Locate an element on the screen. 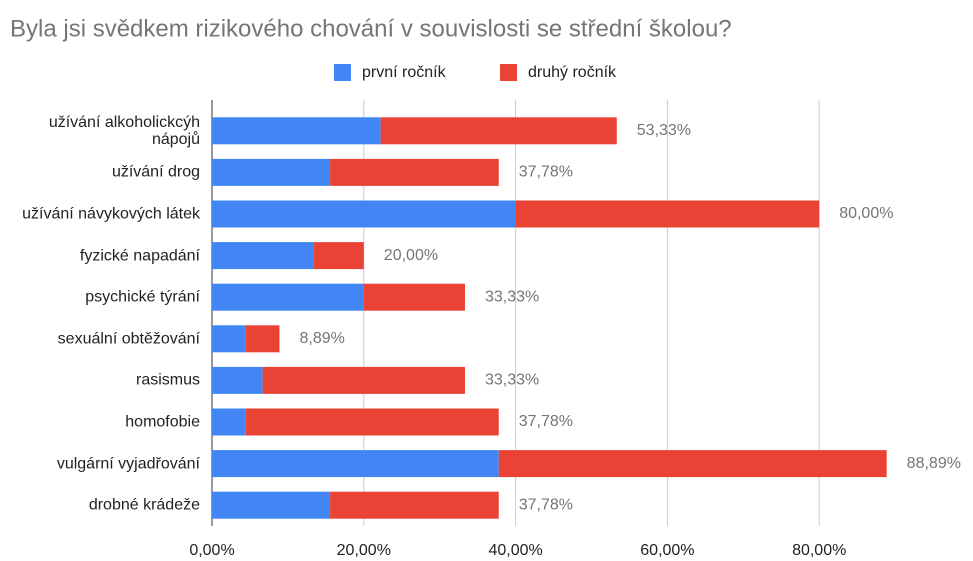  y-tick-label: vulgární vyjadřování is located at coordinates (128, 464).